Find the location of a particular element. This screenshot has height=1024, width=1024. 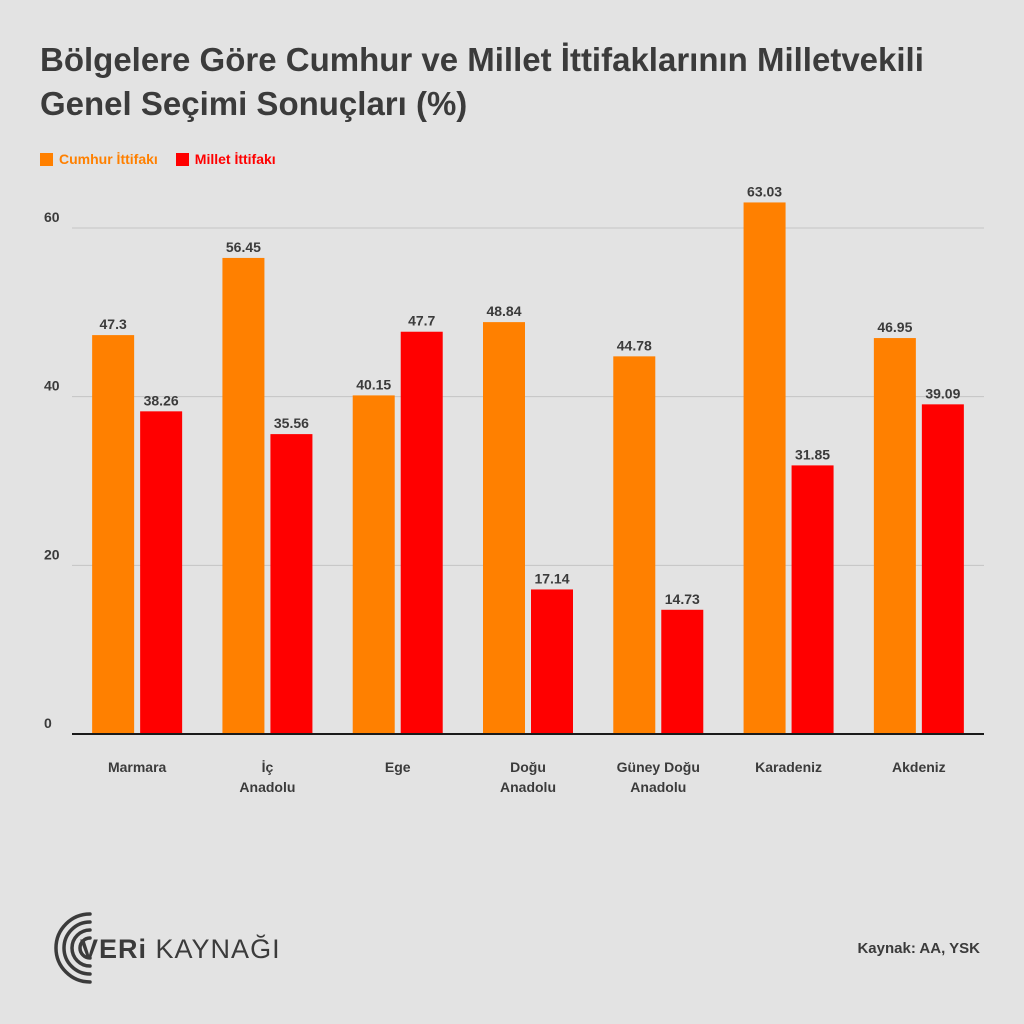

data-label: 35.56 is located at coordinates (291, 423).